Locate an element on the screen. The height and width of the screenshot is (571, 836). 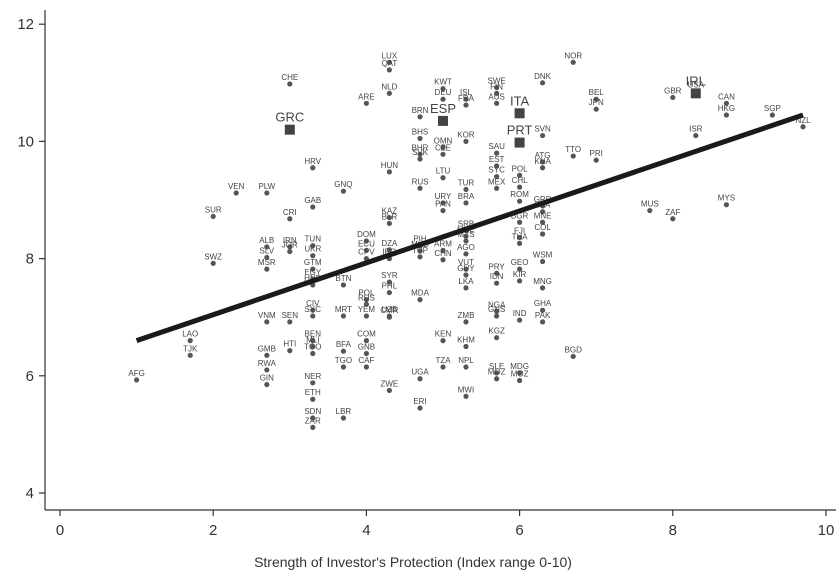
point-label: SRB is located at coordinates (466, 223).